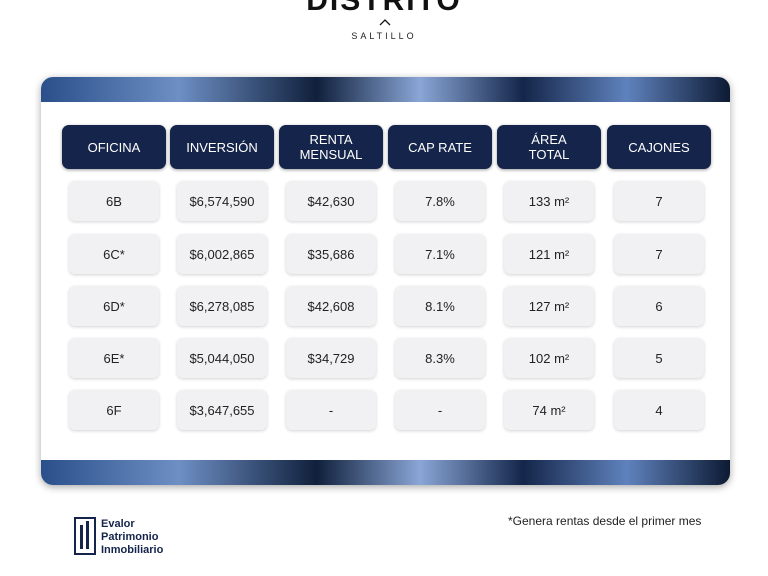 The width and height of the screenshot is (768, 576). What do you see at coordinates (385, 22) in the screenshot?
I see `caret-icon` at bounding box center [385, 22].